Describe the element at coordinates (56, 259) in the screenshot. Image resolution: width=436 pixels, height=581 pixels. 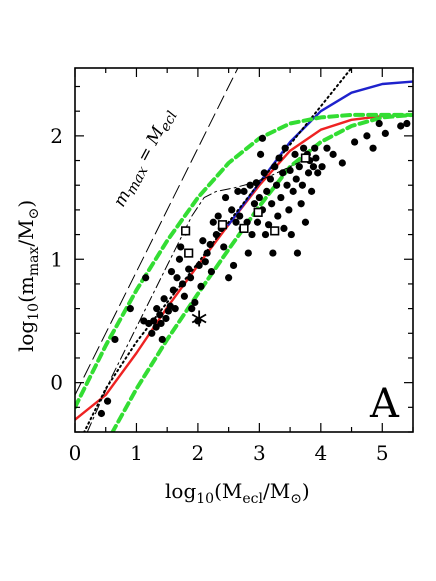
I see `y-tick-label: 1` at that location.